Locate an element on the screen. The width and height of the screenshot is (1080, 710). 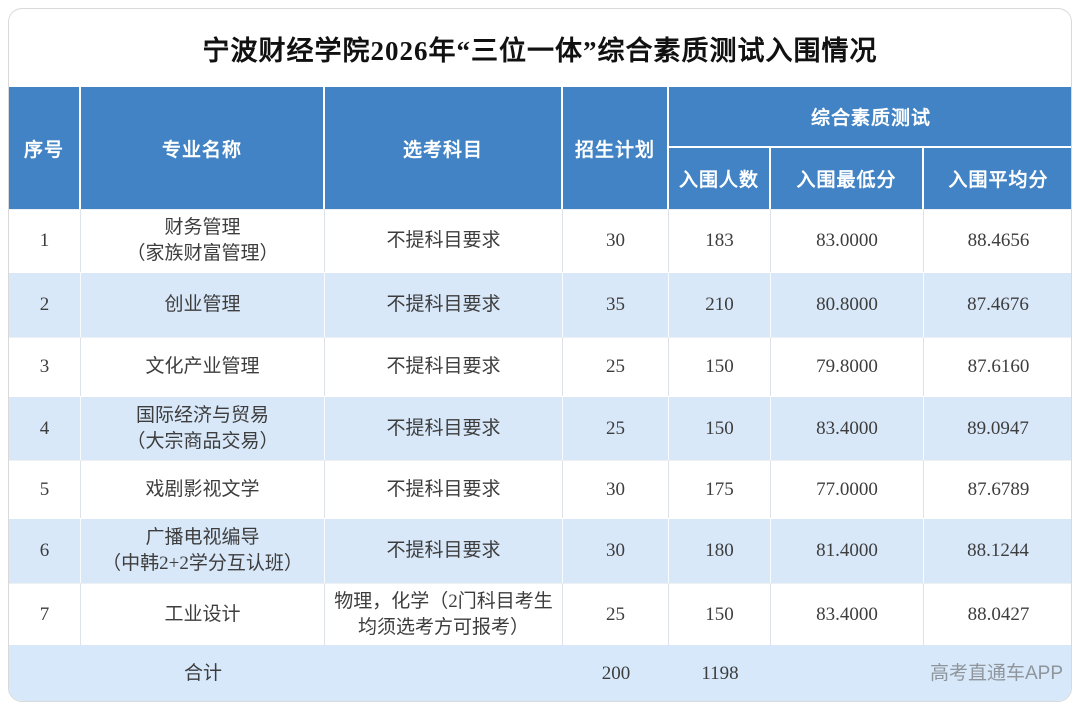
major-name: 财务管理 is located at coordinates (202, 228).